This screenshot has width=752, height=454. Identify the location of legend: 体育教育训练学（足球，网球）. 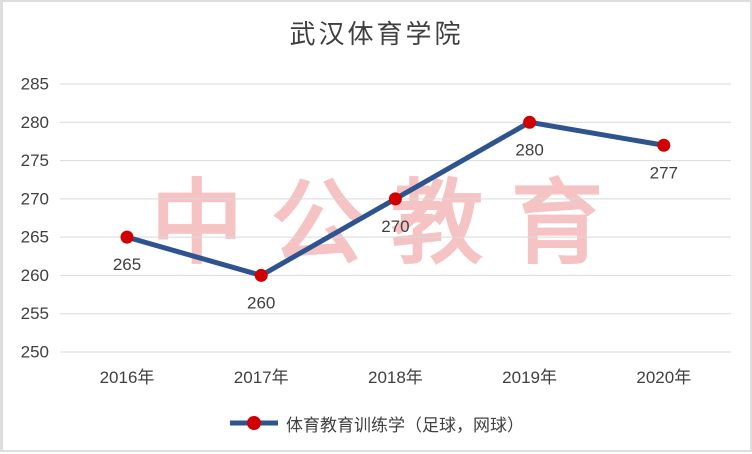
(376, 423).